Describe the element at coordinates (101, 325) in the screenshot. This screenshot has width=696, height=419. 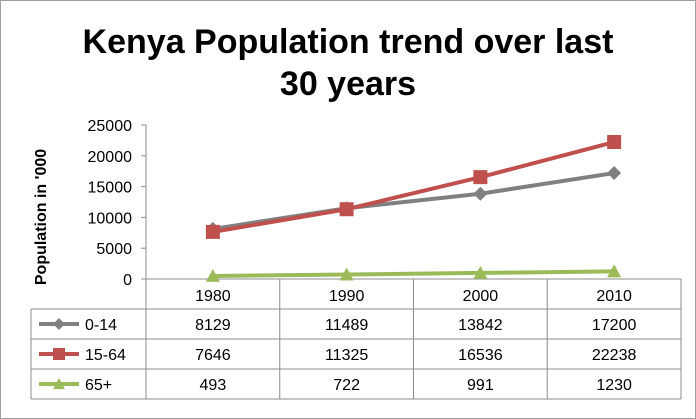
I see `series-name: 0-14` at that location.